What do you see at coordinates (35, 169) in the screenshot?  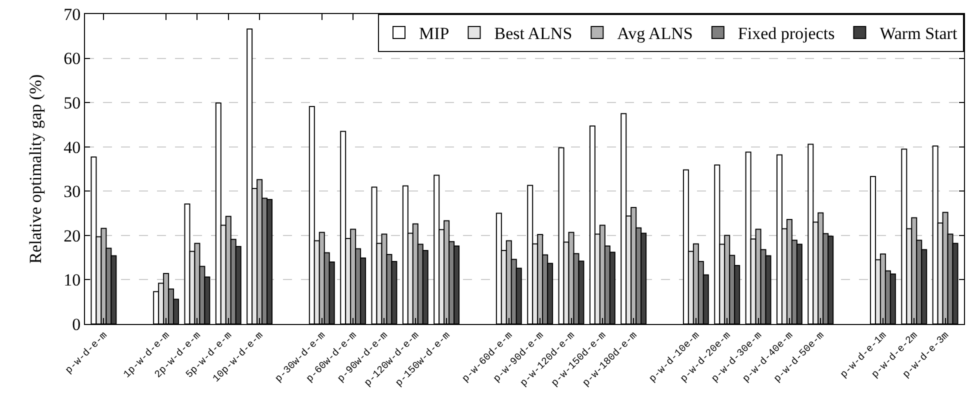 I see `y-axis-title: Relative optimality gap (%)` at bounding box center [35, 169].